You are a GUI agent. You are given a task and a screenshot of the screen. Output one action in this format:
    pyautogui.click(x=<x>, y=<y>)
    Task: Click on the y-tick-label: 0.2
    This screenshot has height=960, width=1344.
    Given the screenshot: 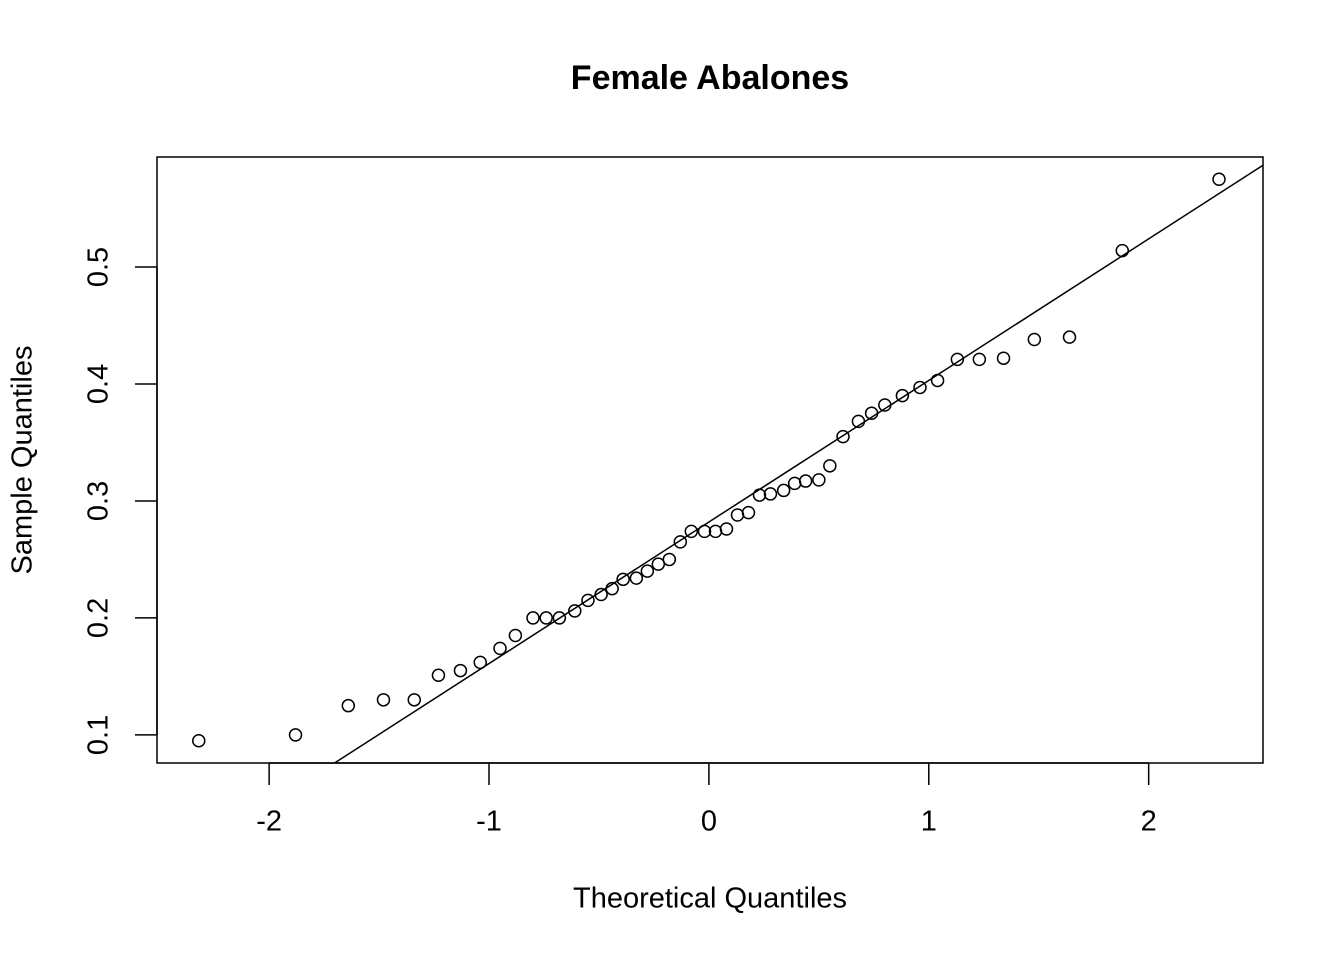 What is the action you would take?
    pyautogui.click(x=99, y=618)
    